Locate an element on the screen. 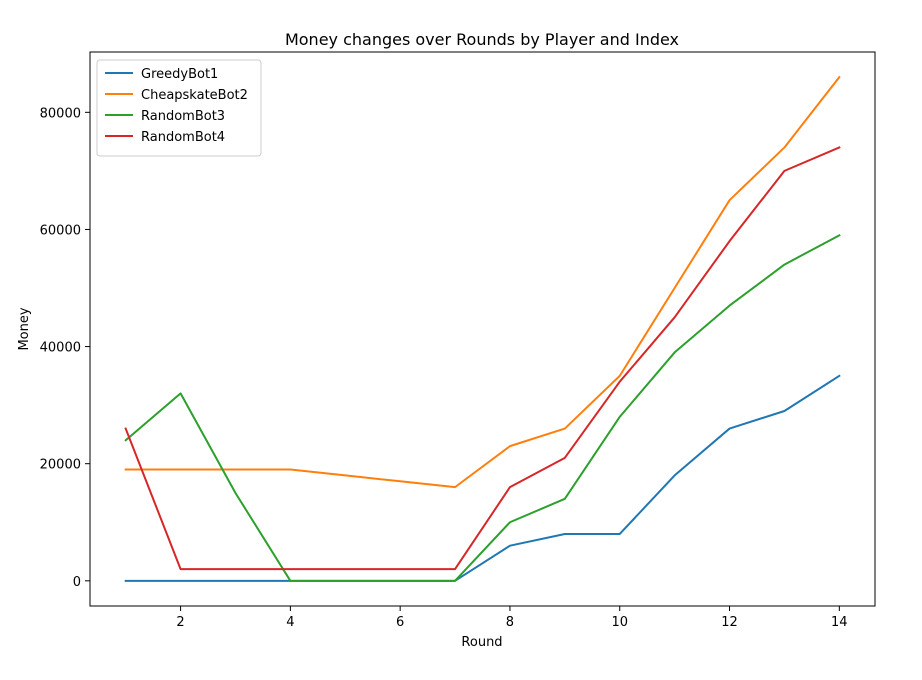 The height and width of the screenshot is (680, 922). y-tick-label: 60000 is located at coordinates (60, 230).